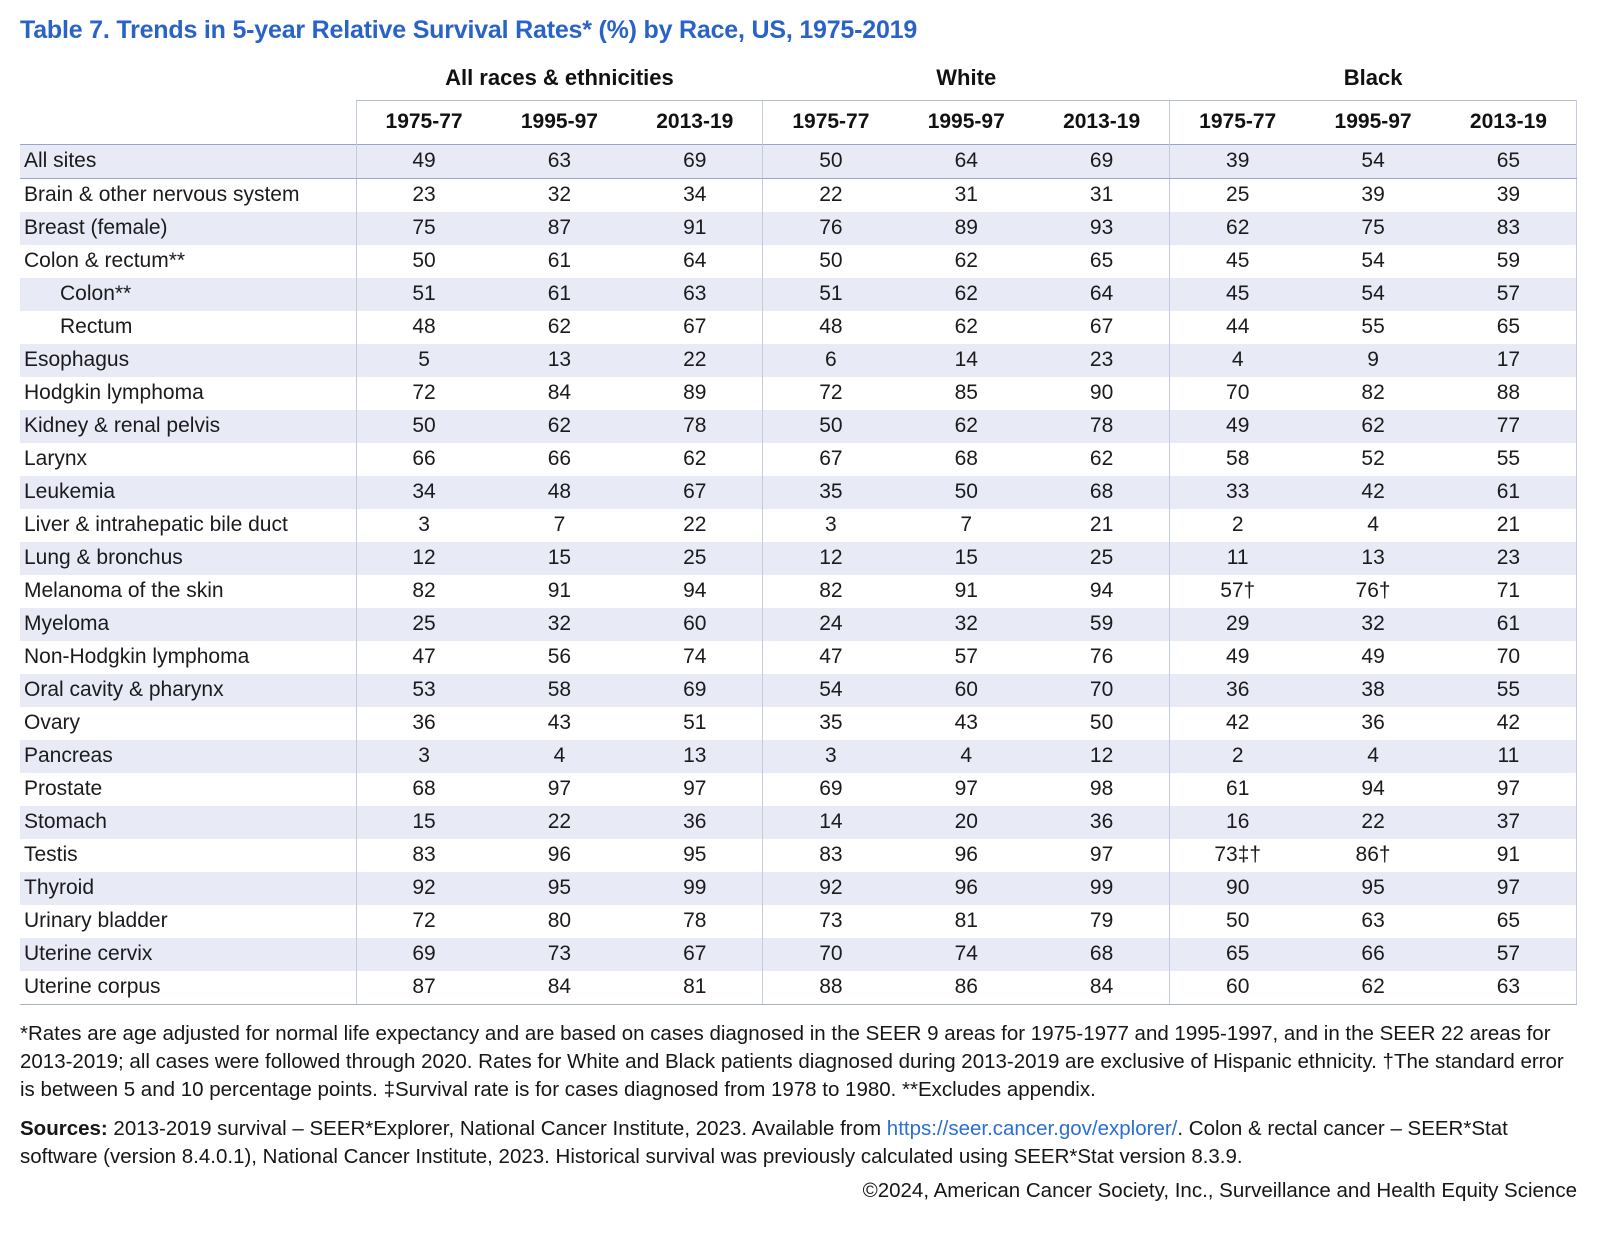 The width and height of the screenshot is (1597, 1237). What do you see at coordinates (1373, 194) in the screenshot?
I see `value-cell: 39` at bounding box center [1373, 194].